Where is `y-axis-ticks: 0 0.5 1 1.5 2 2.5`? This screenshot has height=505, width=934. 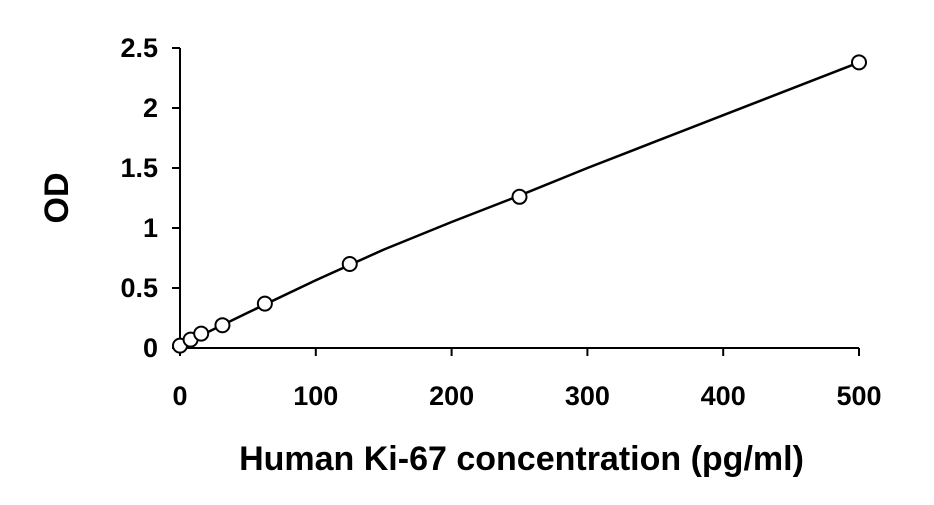
y-axis-ticks: 0 0.5 1 1.5 2 2.5 is located at coordinates (150, 198).